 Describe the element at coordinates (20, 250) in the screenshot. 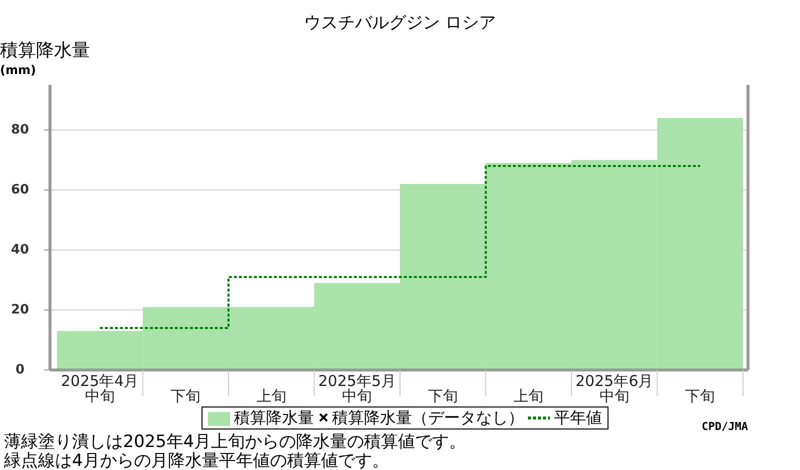

I see `y-tick-label: 40` at that location.